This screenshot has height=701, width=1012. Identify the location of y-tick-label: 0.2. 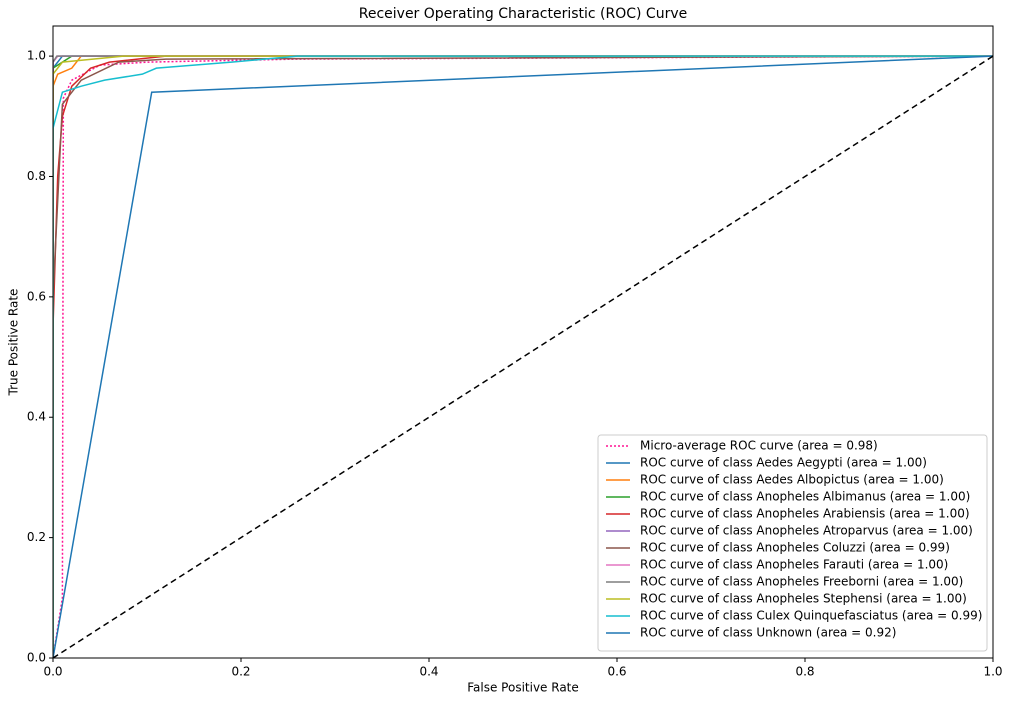
(36, 537).